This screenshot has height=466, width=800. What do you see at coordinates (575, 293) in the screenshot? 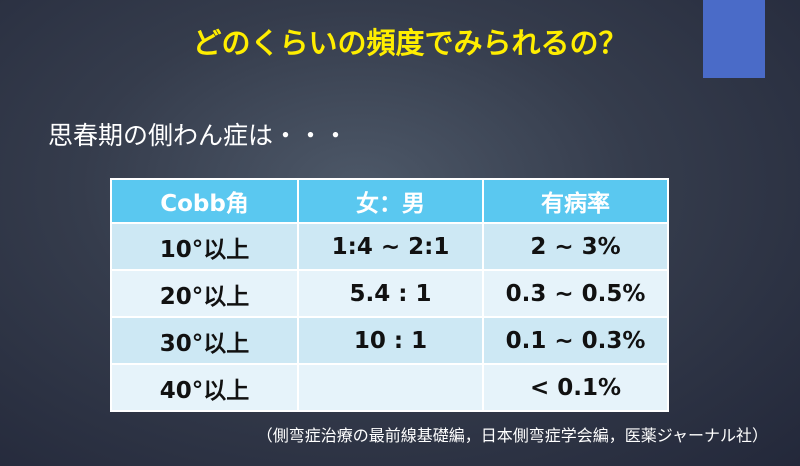
I see `table-cell: 0.3 ~ 0.5%` at bounding box center [575, 293].